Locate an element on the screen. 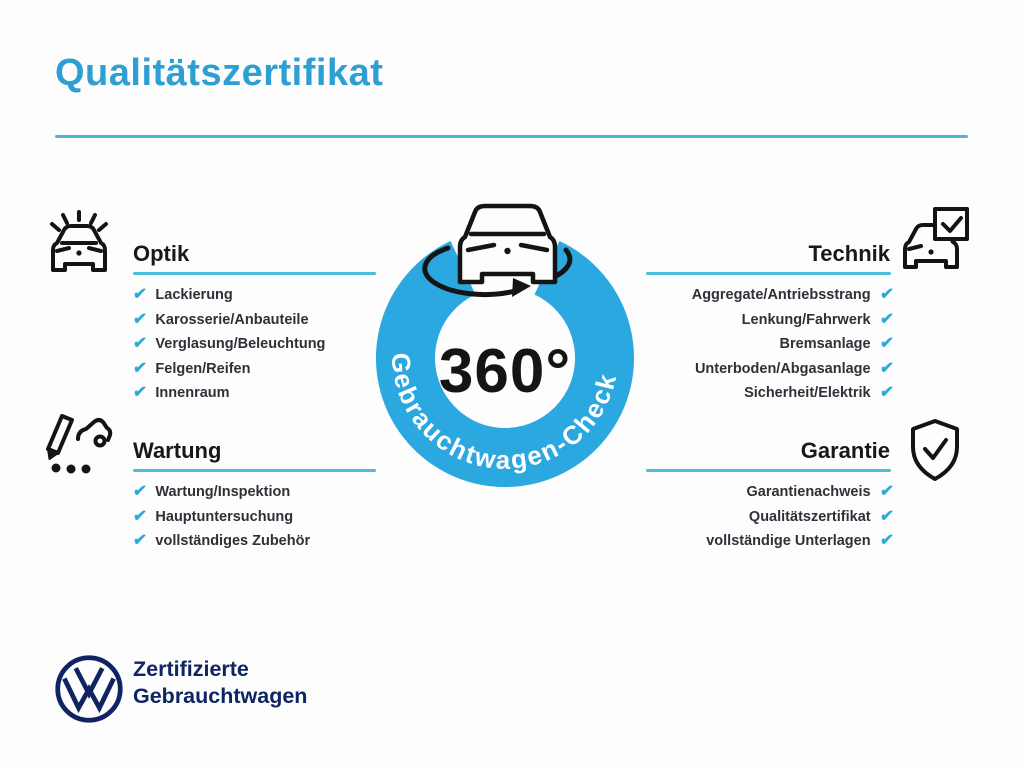 The height and width of the screenshot is (768, 1024). section-heading-optik: Optik is located at coordinates (161, 253).